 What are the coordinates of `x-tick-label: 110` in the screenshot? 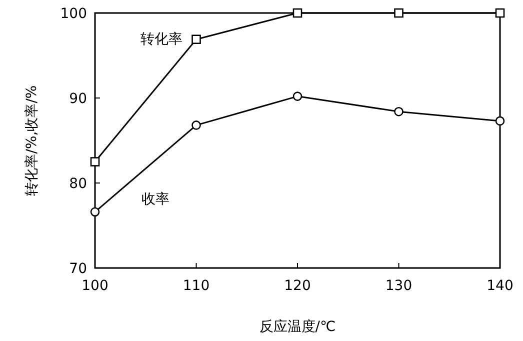 It's located at (196, 286).